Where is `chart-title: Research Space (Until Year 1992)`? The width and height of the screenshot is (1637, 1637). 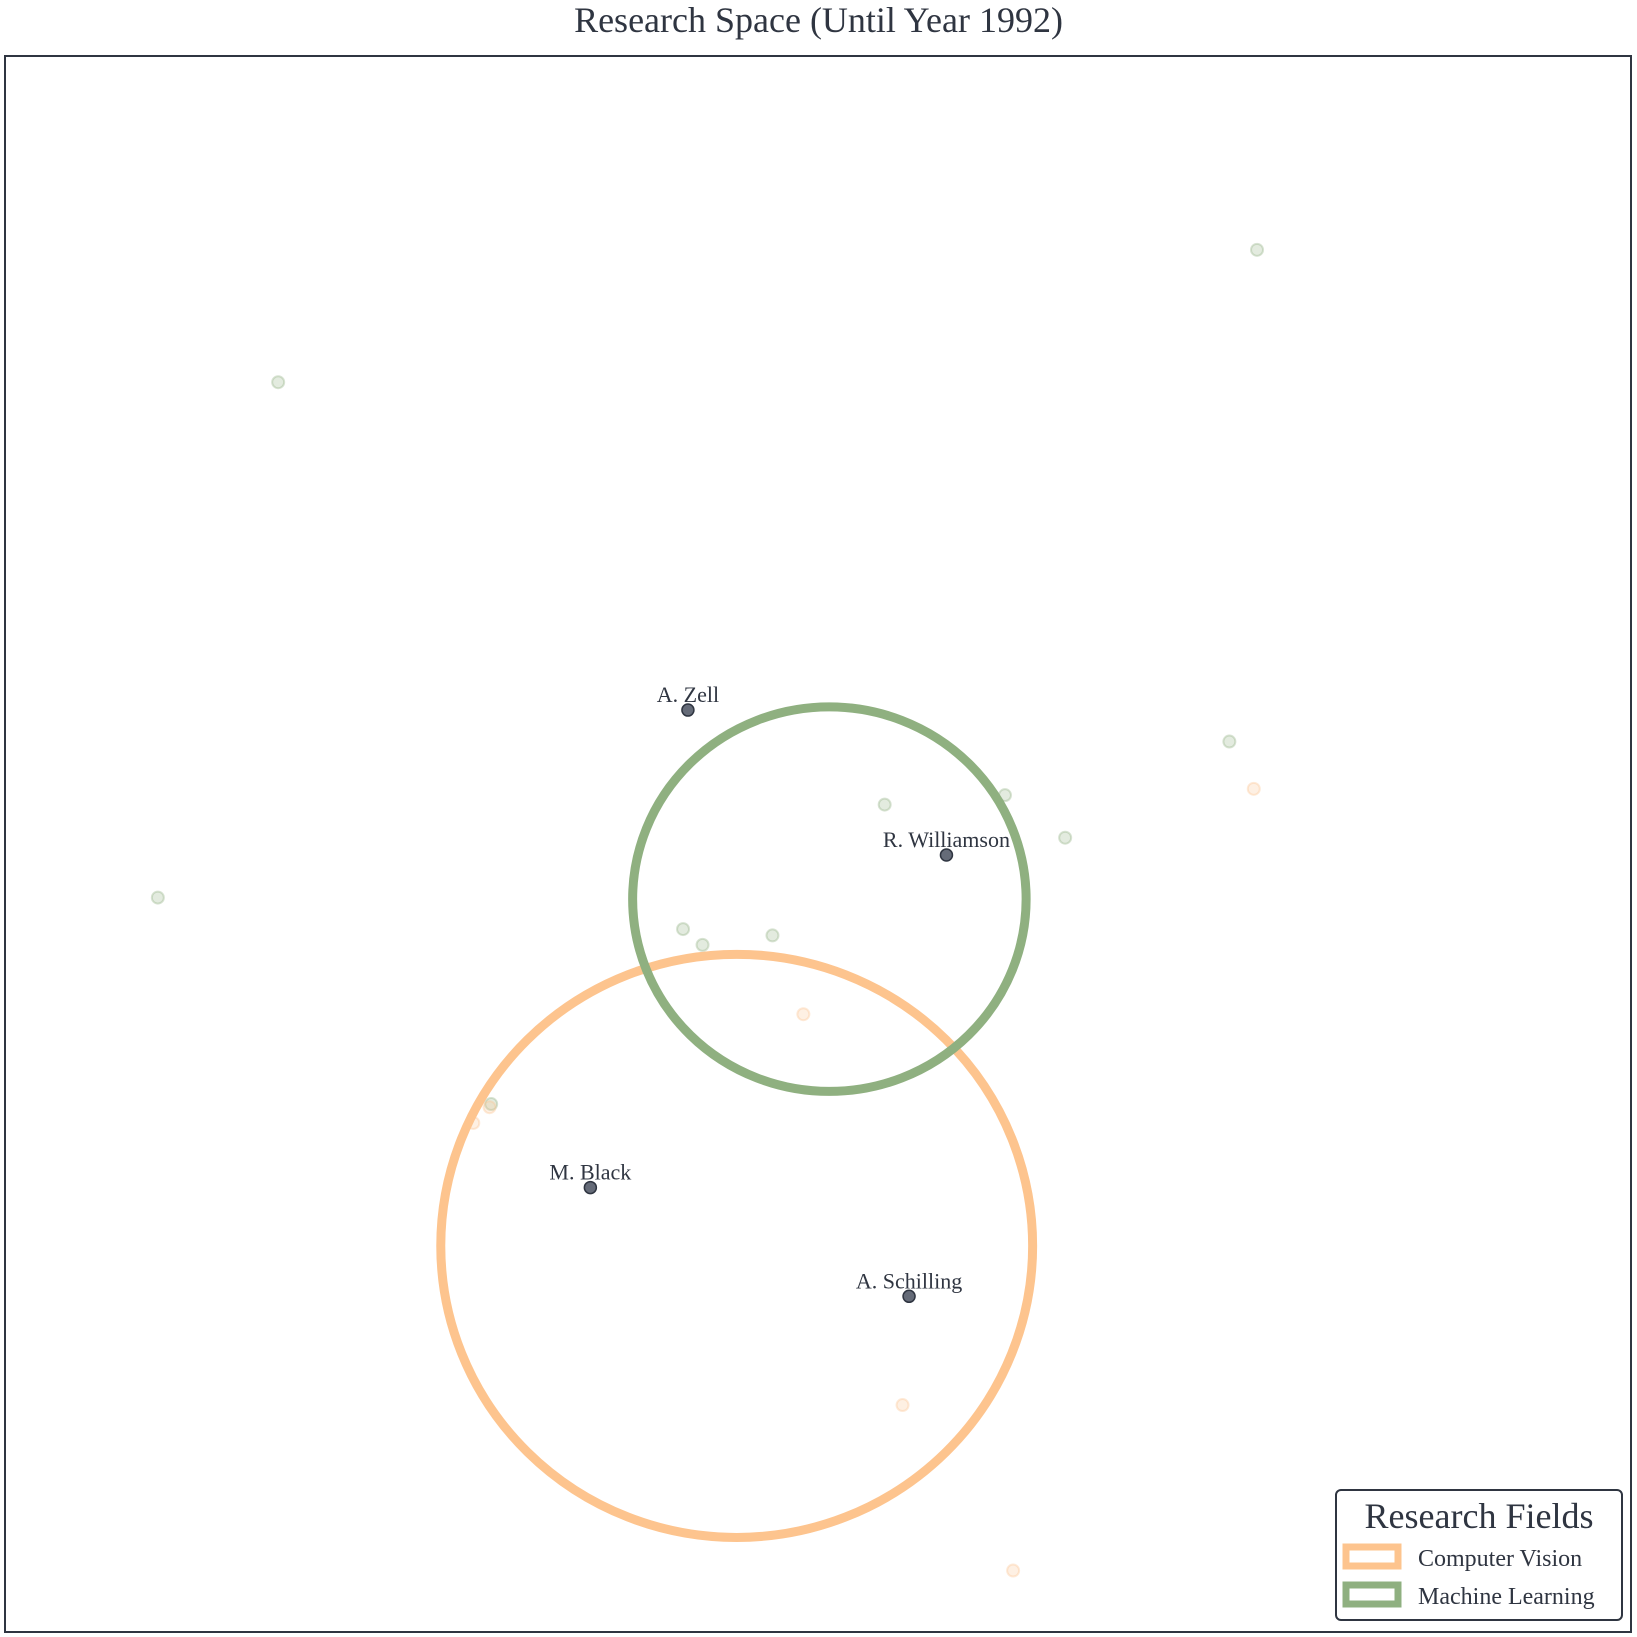 chart-title: Research Space (Until Year 1992) is located at coordinates (818, 20).